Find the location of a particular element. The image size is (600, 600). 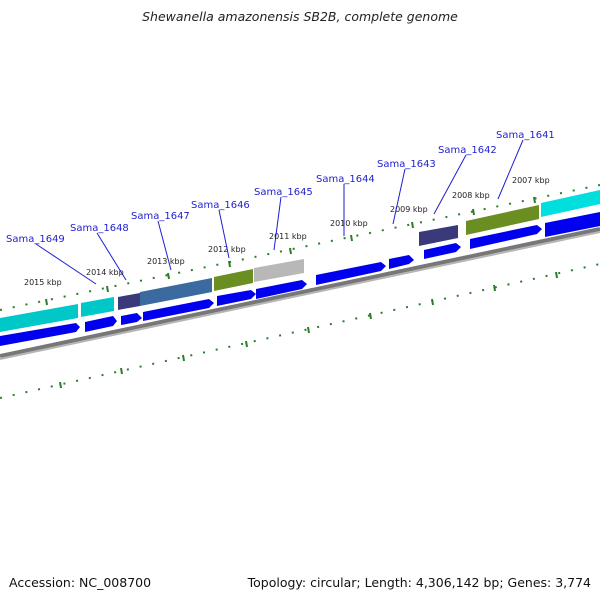

feature-olive-left is located at coordinates (233, 280).